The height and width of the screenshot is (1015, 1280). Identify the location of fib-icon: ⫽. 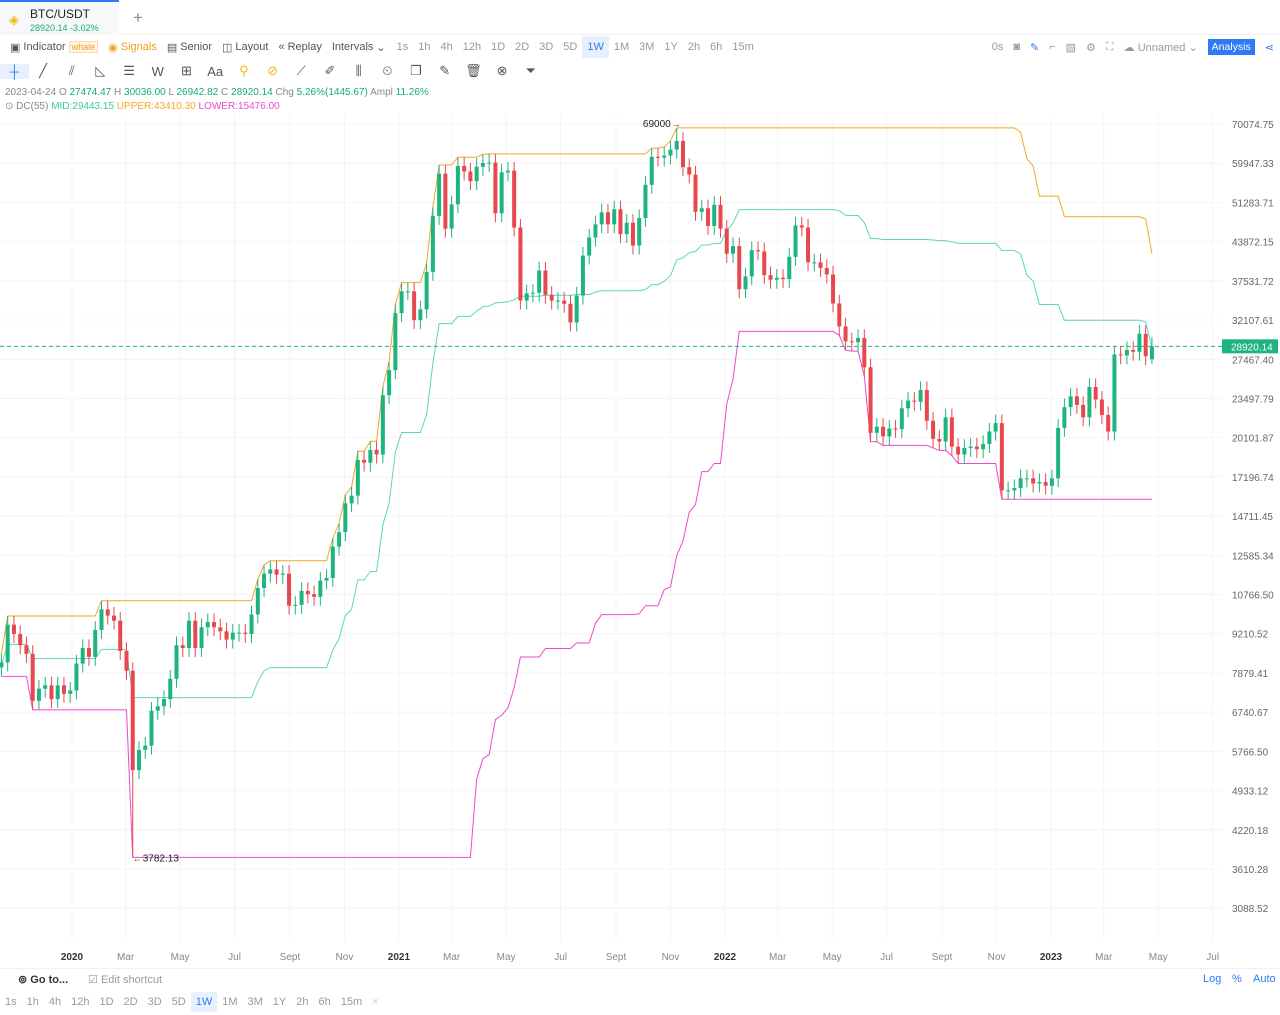
(71, 70).